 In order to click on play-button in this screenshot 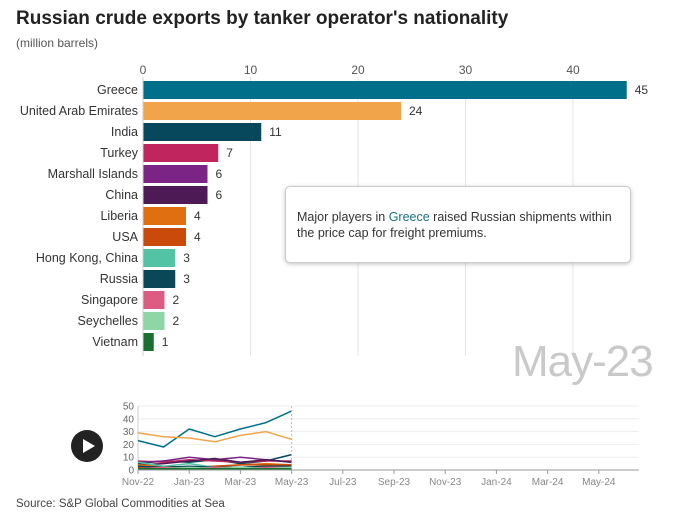, I will do `click(87, 446)`.